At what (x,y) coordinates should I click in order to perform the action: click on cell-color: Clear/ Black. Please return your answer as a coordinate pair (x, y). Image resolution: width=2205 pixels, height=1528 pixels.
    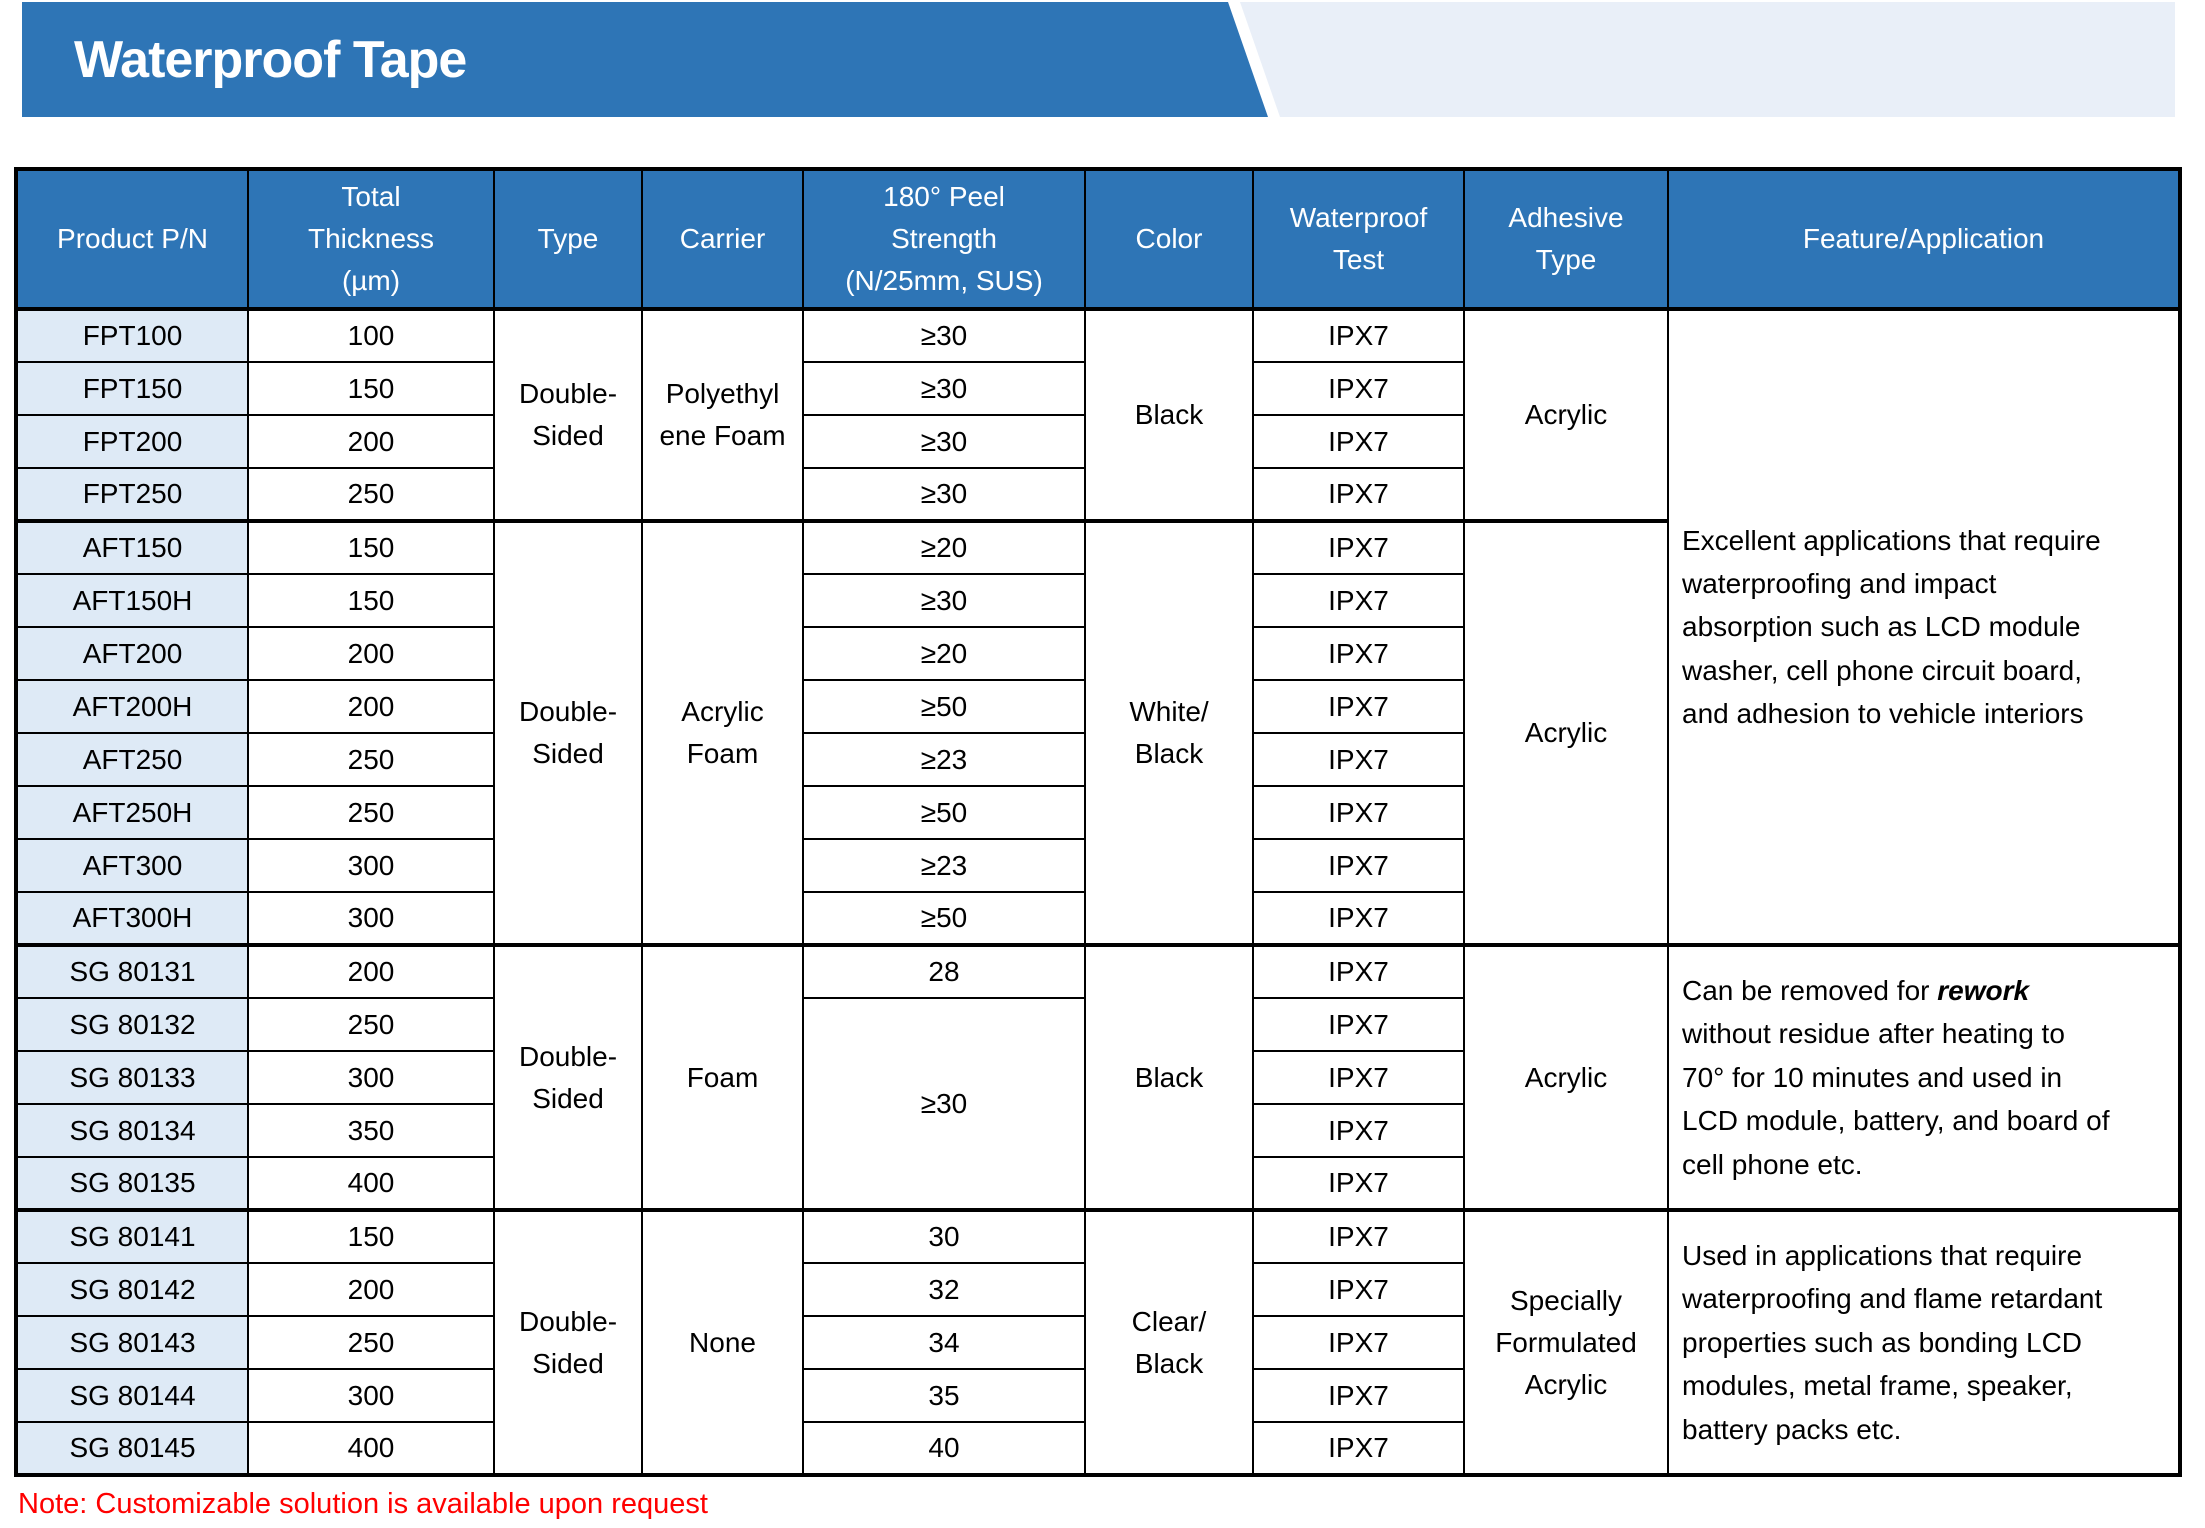
    Looking at the image, I should click on (1169, 1342).